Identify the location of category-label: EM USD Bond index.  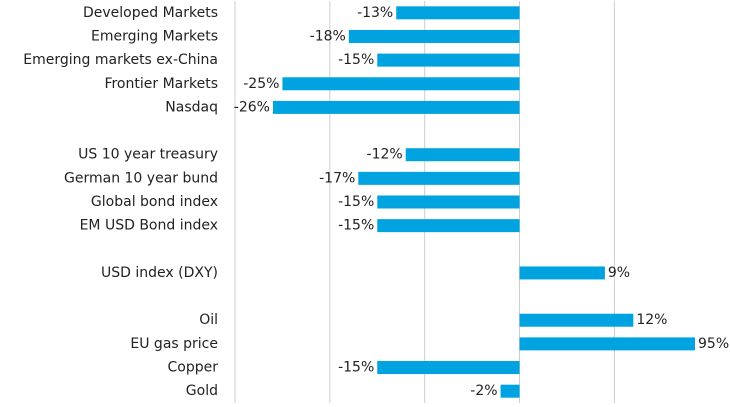
(149, 226).